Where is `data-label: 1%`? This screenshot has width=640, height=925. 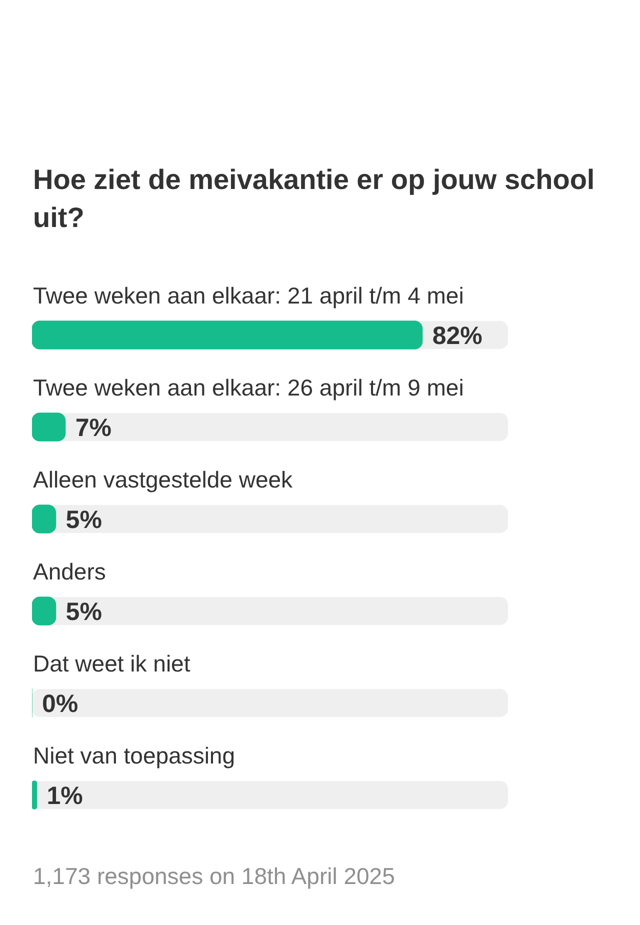 data-label: 1% is located at coordinates (64, 796).